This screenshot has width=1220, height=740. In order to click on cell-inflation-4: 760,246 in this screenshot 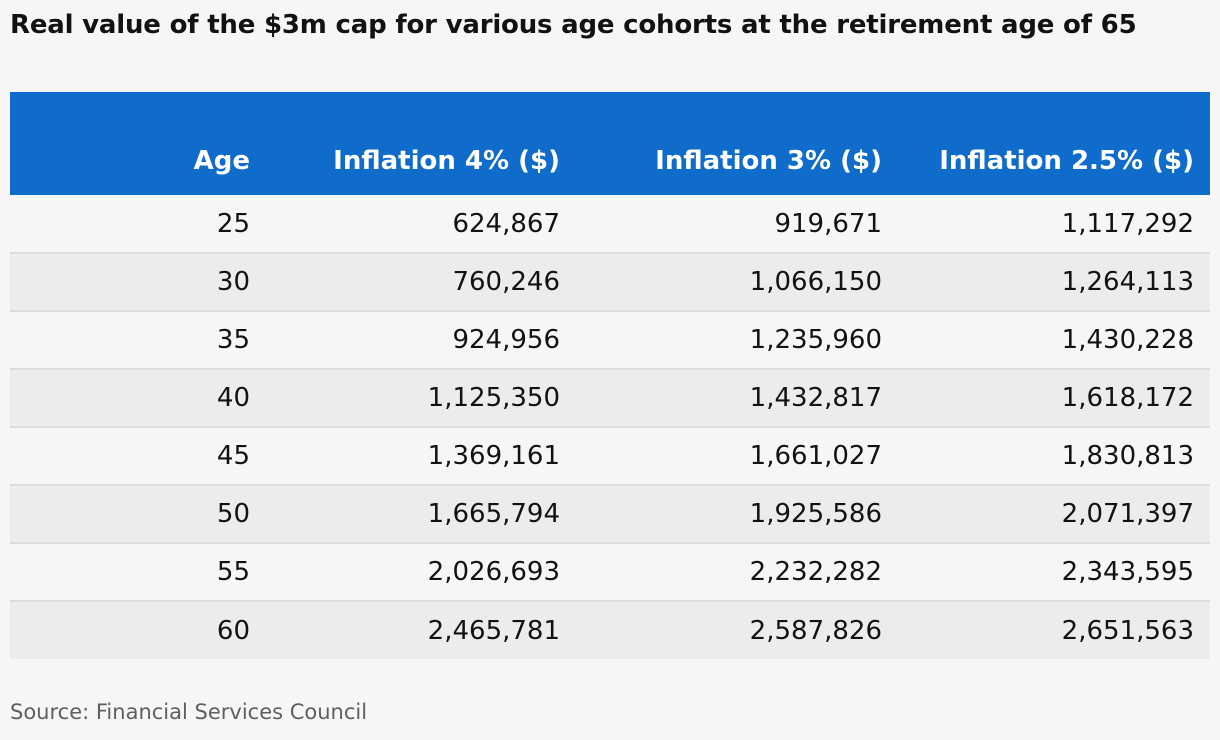, I will do `click(411, 281)`.